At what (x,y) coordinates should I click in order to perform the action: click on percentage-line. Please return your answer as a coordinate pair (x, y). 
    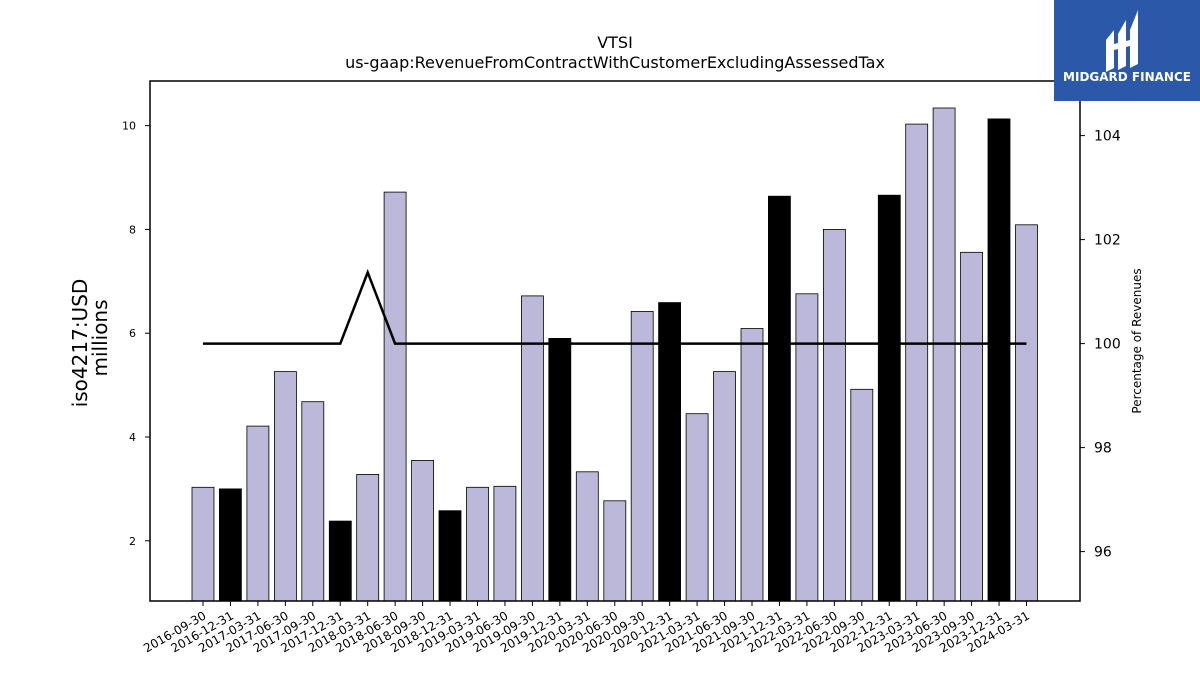
    Looking at the image, I should click on (615, 306).